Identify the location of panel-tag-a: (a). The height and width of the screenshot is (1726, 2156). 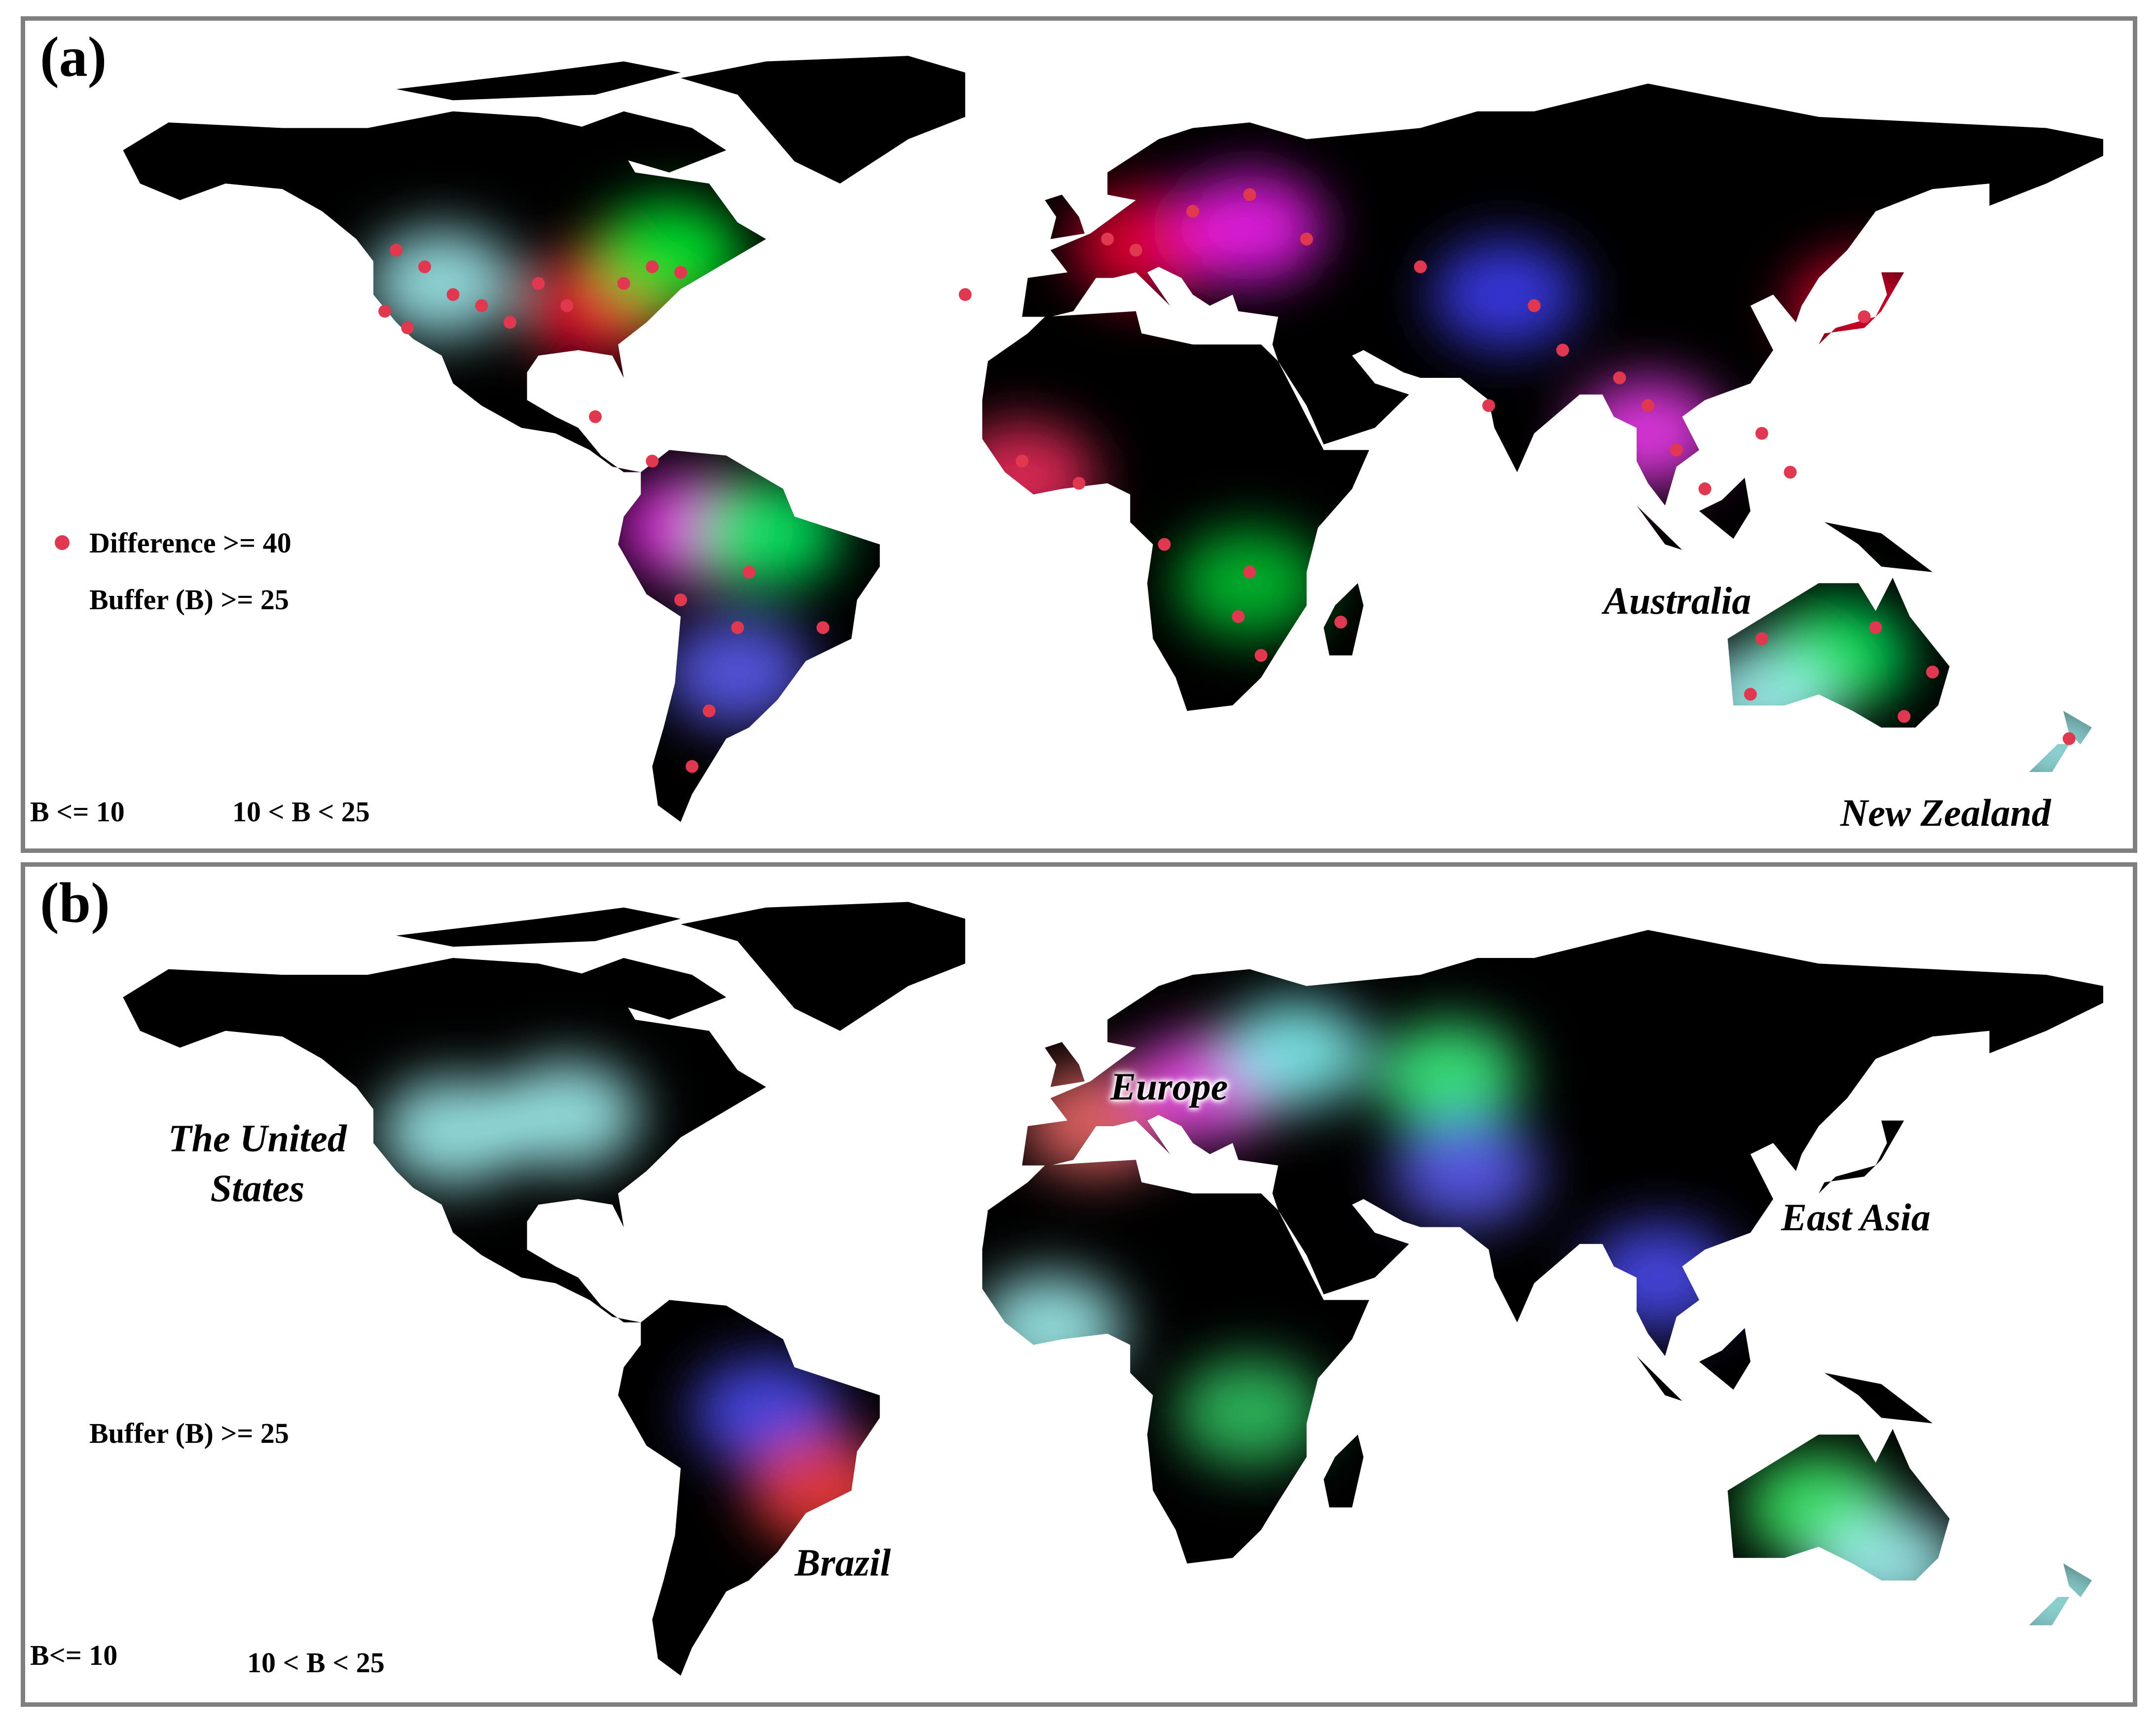
(74, 57).